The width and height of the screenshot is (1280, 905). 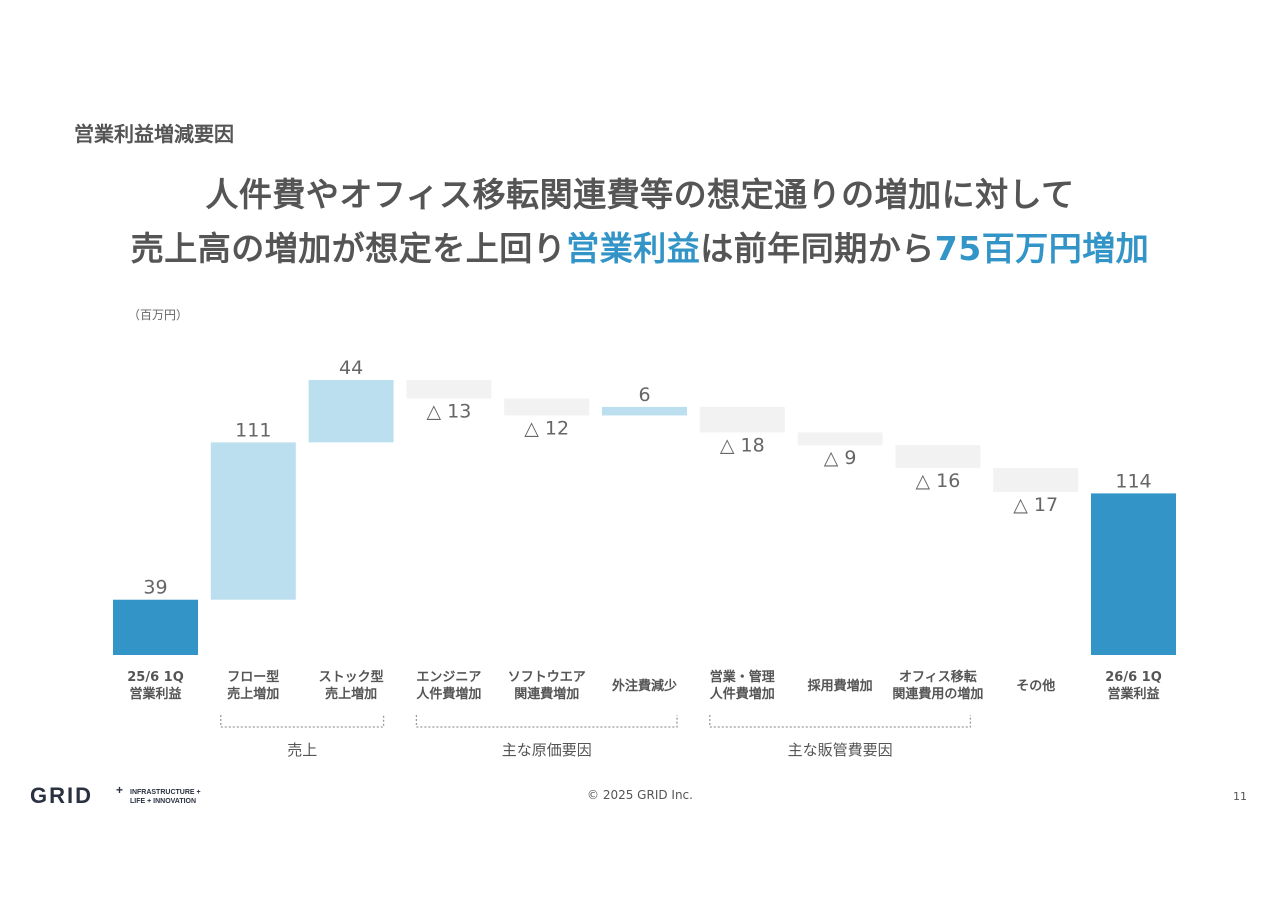 What do you see at coordinates (61, 795) in the screenshot?
I see `logo-wordmark: GRID` at bounding box center [61, 795].